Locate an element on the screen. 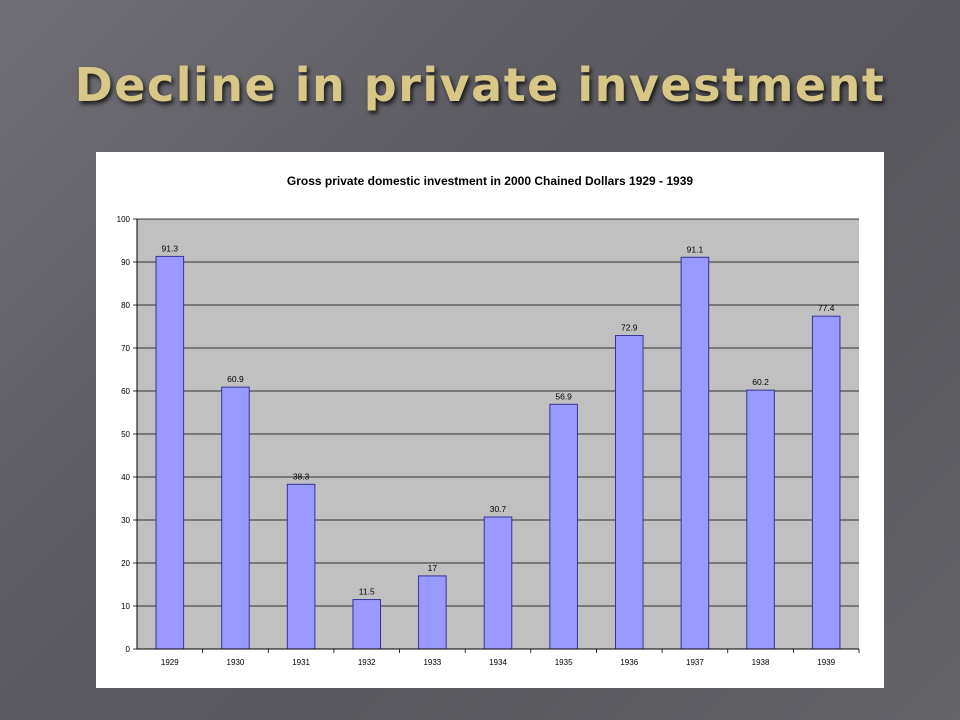 The height and width of the screenshot is (720, 960). data-label-1929: 91.3 is located at coordinates (170, 248).